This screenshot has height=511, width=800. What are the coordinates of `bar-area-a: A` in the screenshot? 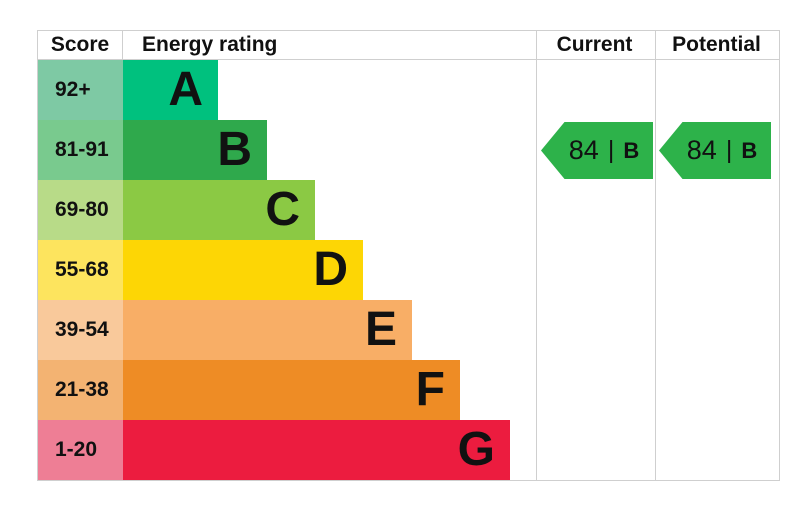 It's located at (329, 90).